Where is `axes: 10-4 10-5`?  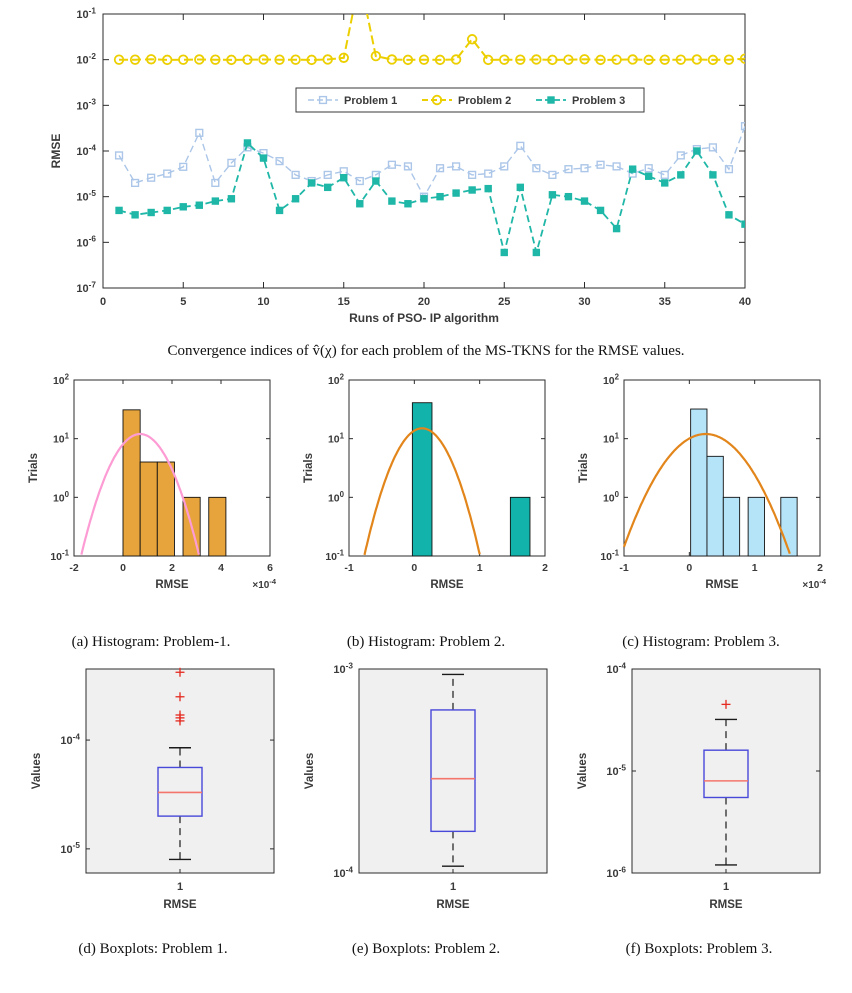 axes: 10-4 10-5 is located at coordinates (167, 771).